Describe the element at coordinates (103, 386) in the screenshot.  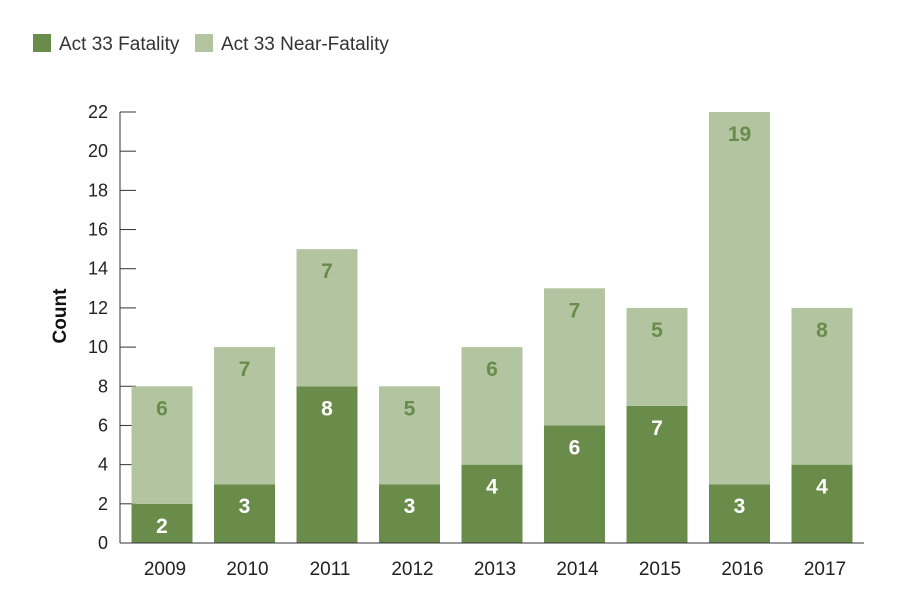
I see `y-tick-label: 8` at that location.